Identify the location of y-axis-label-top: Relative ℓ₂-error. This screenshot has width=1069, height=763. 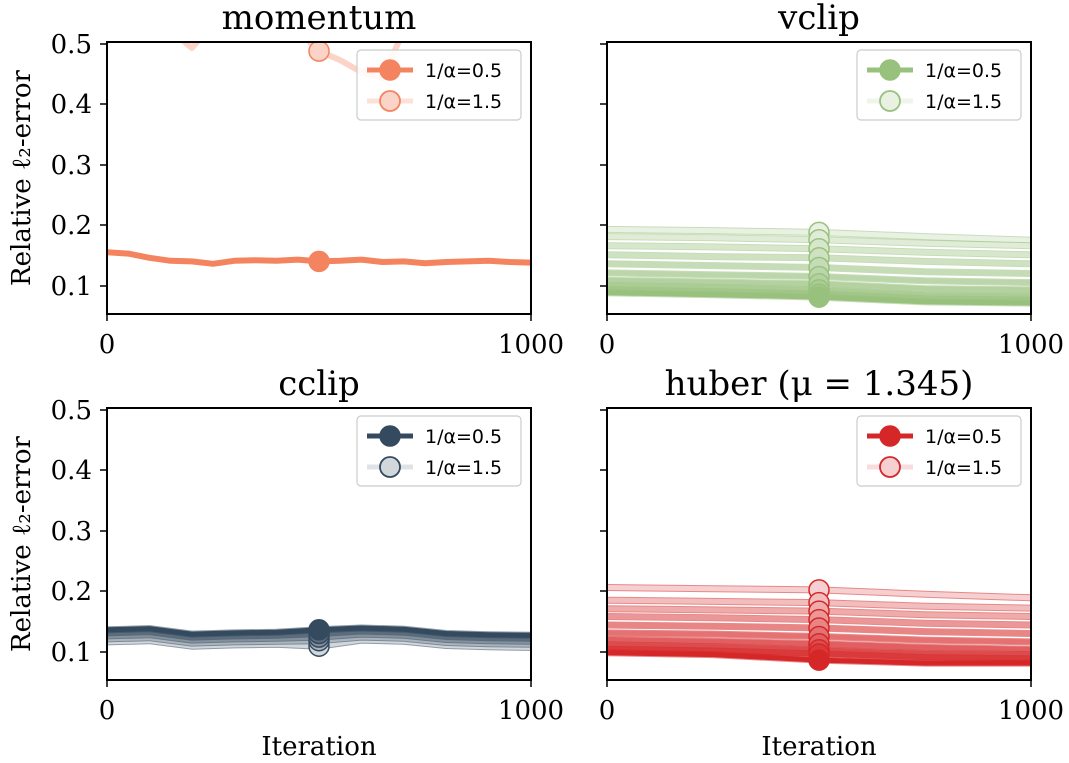
(22, 177).